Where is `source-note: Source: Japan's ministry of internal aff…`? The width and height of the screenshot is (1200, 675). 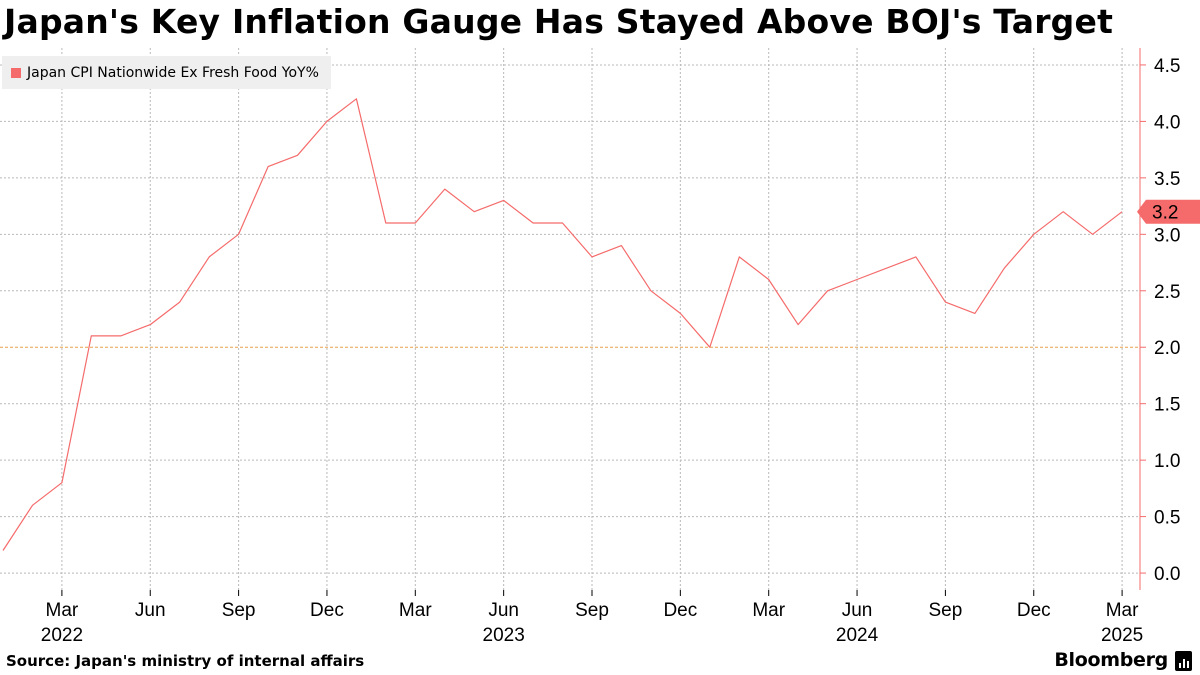
source-note: Source: Japan's ministry of internal aff… is located at coordinates (185, 661).